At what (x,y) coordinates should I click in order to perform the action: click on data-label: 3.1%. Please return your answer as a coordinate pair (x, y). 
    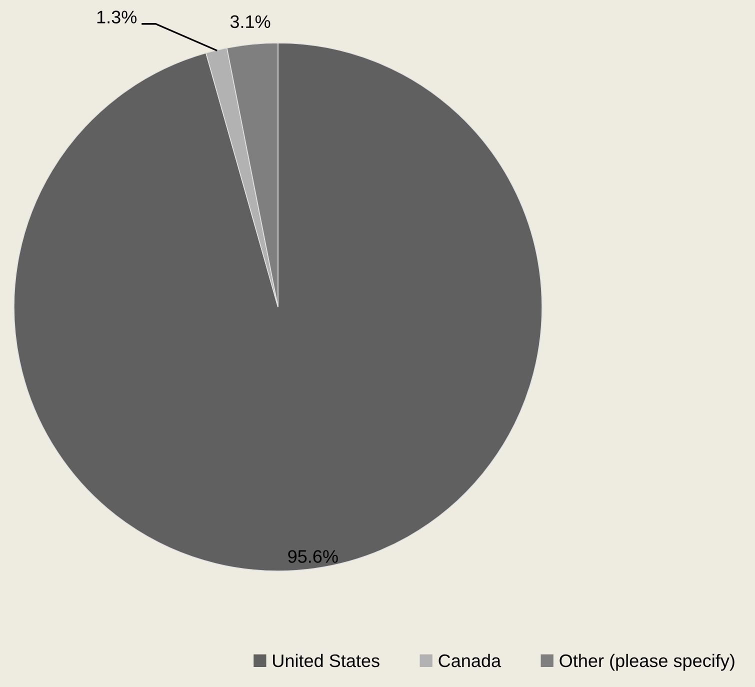
    Looking at the image, I should click on (250, 21).